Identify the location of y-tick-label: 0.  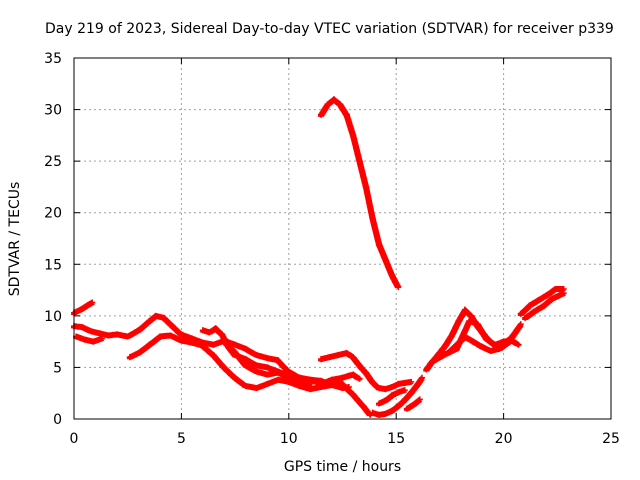
(57, 420).